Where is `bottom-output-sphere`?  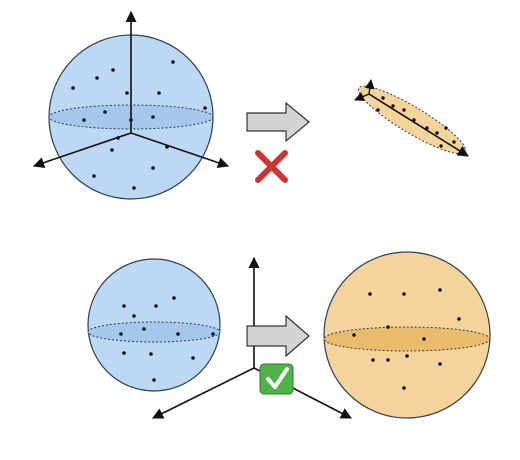
bottom-output-sphere is located at coordinates (407, 335).